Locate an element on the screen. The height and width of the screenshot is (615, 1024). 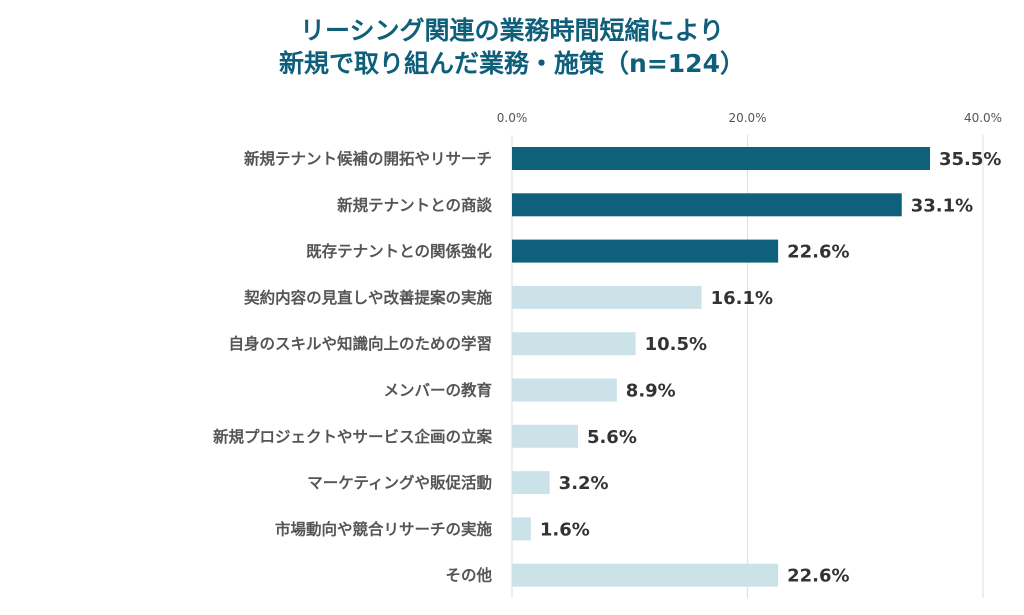
category-label: マーケティングや販促活動 is located at coordinates (399, 482).